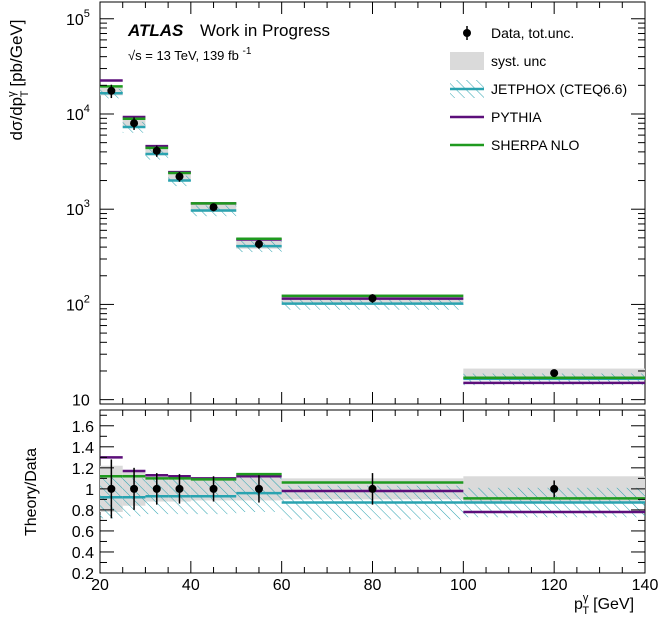 This screenshot has height=618, width=661. What do you see at coordinates (467, 33) in the screenshot?
I see `legend-marker-data` at bounding box center [467, 33].